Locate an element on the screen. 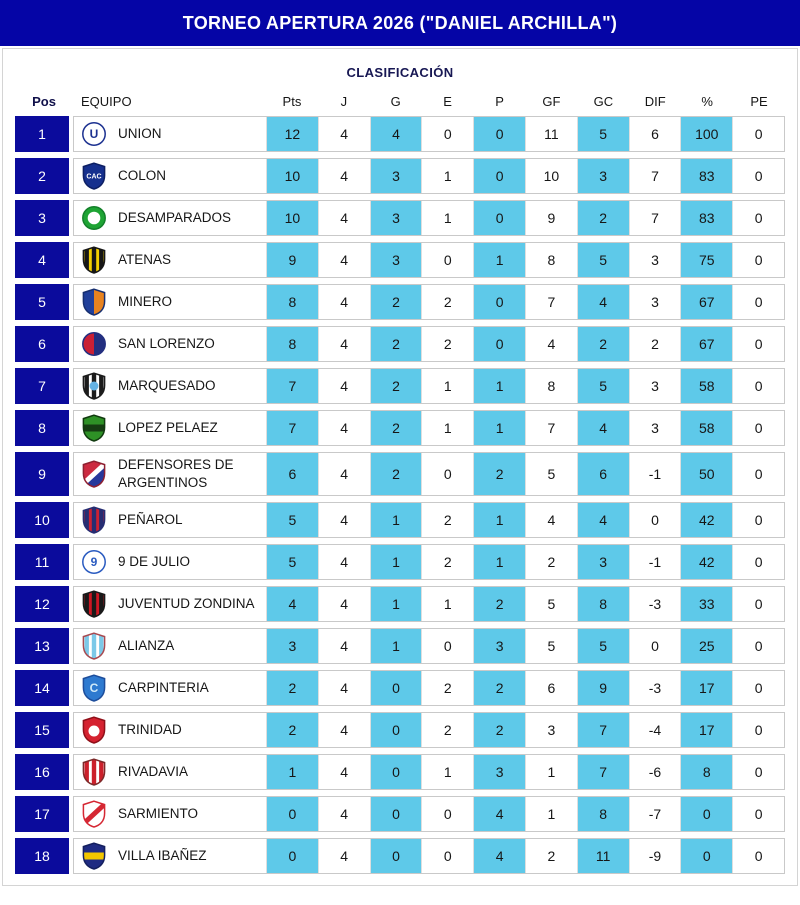 This screenshot has height=905, width=800. stat-cell-pts: 3 is located at coordinates (292, 646).